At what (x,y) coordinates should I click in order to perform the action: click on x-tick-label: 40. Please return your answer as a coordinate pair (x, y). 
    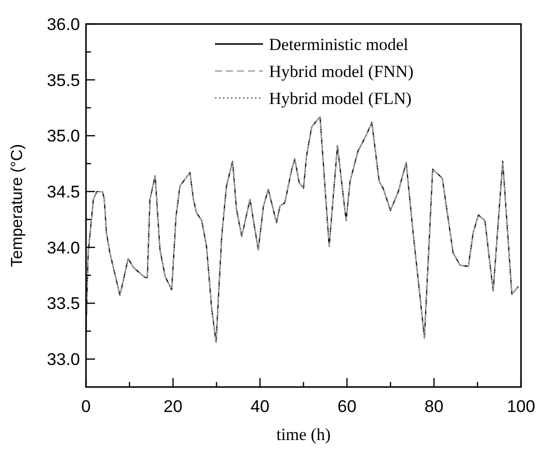
    Looking at the image, I should click on (260, 406).